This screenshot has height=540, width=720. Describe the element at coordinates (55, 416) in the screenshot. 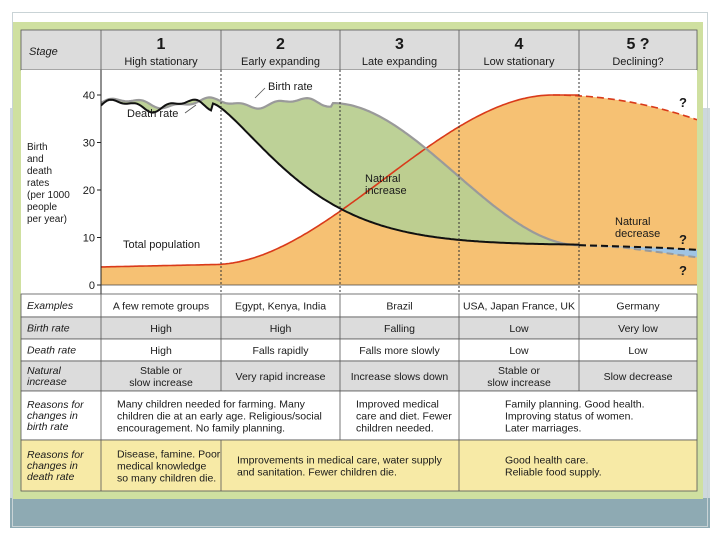

I see `row-label: Reasons for changes in birth rate` at that location.